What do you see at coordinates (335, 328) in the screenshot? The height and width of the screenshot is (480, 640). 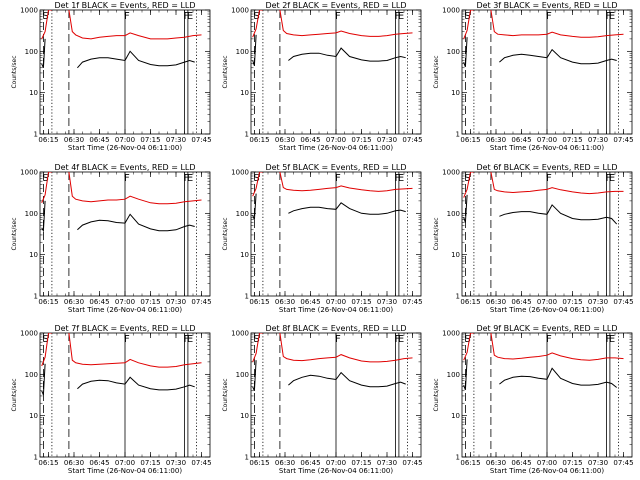 I see `panel-title: Det 8f BLACK = Events, RED = LLD` at bounding box center [335, 328].